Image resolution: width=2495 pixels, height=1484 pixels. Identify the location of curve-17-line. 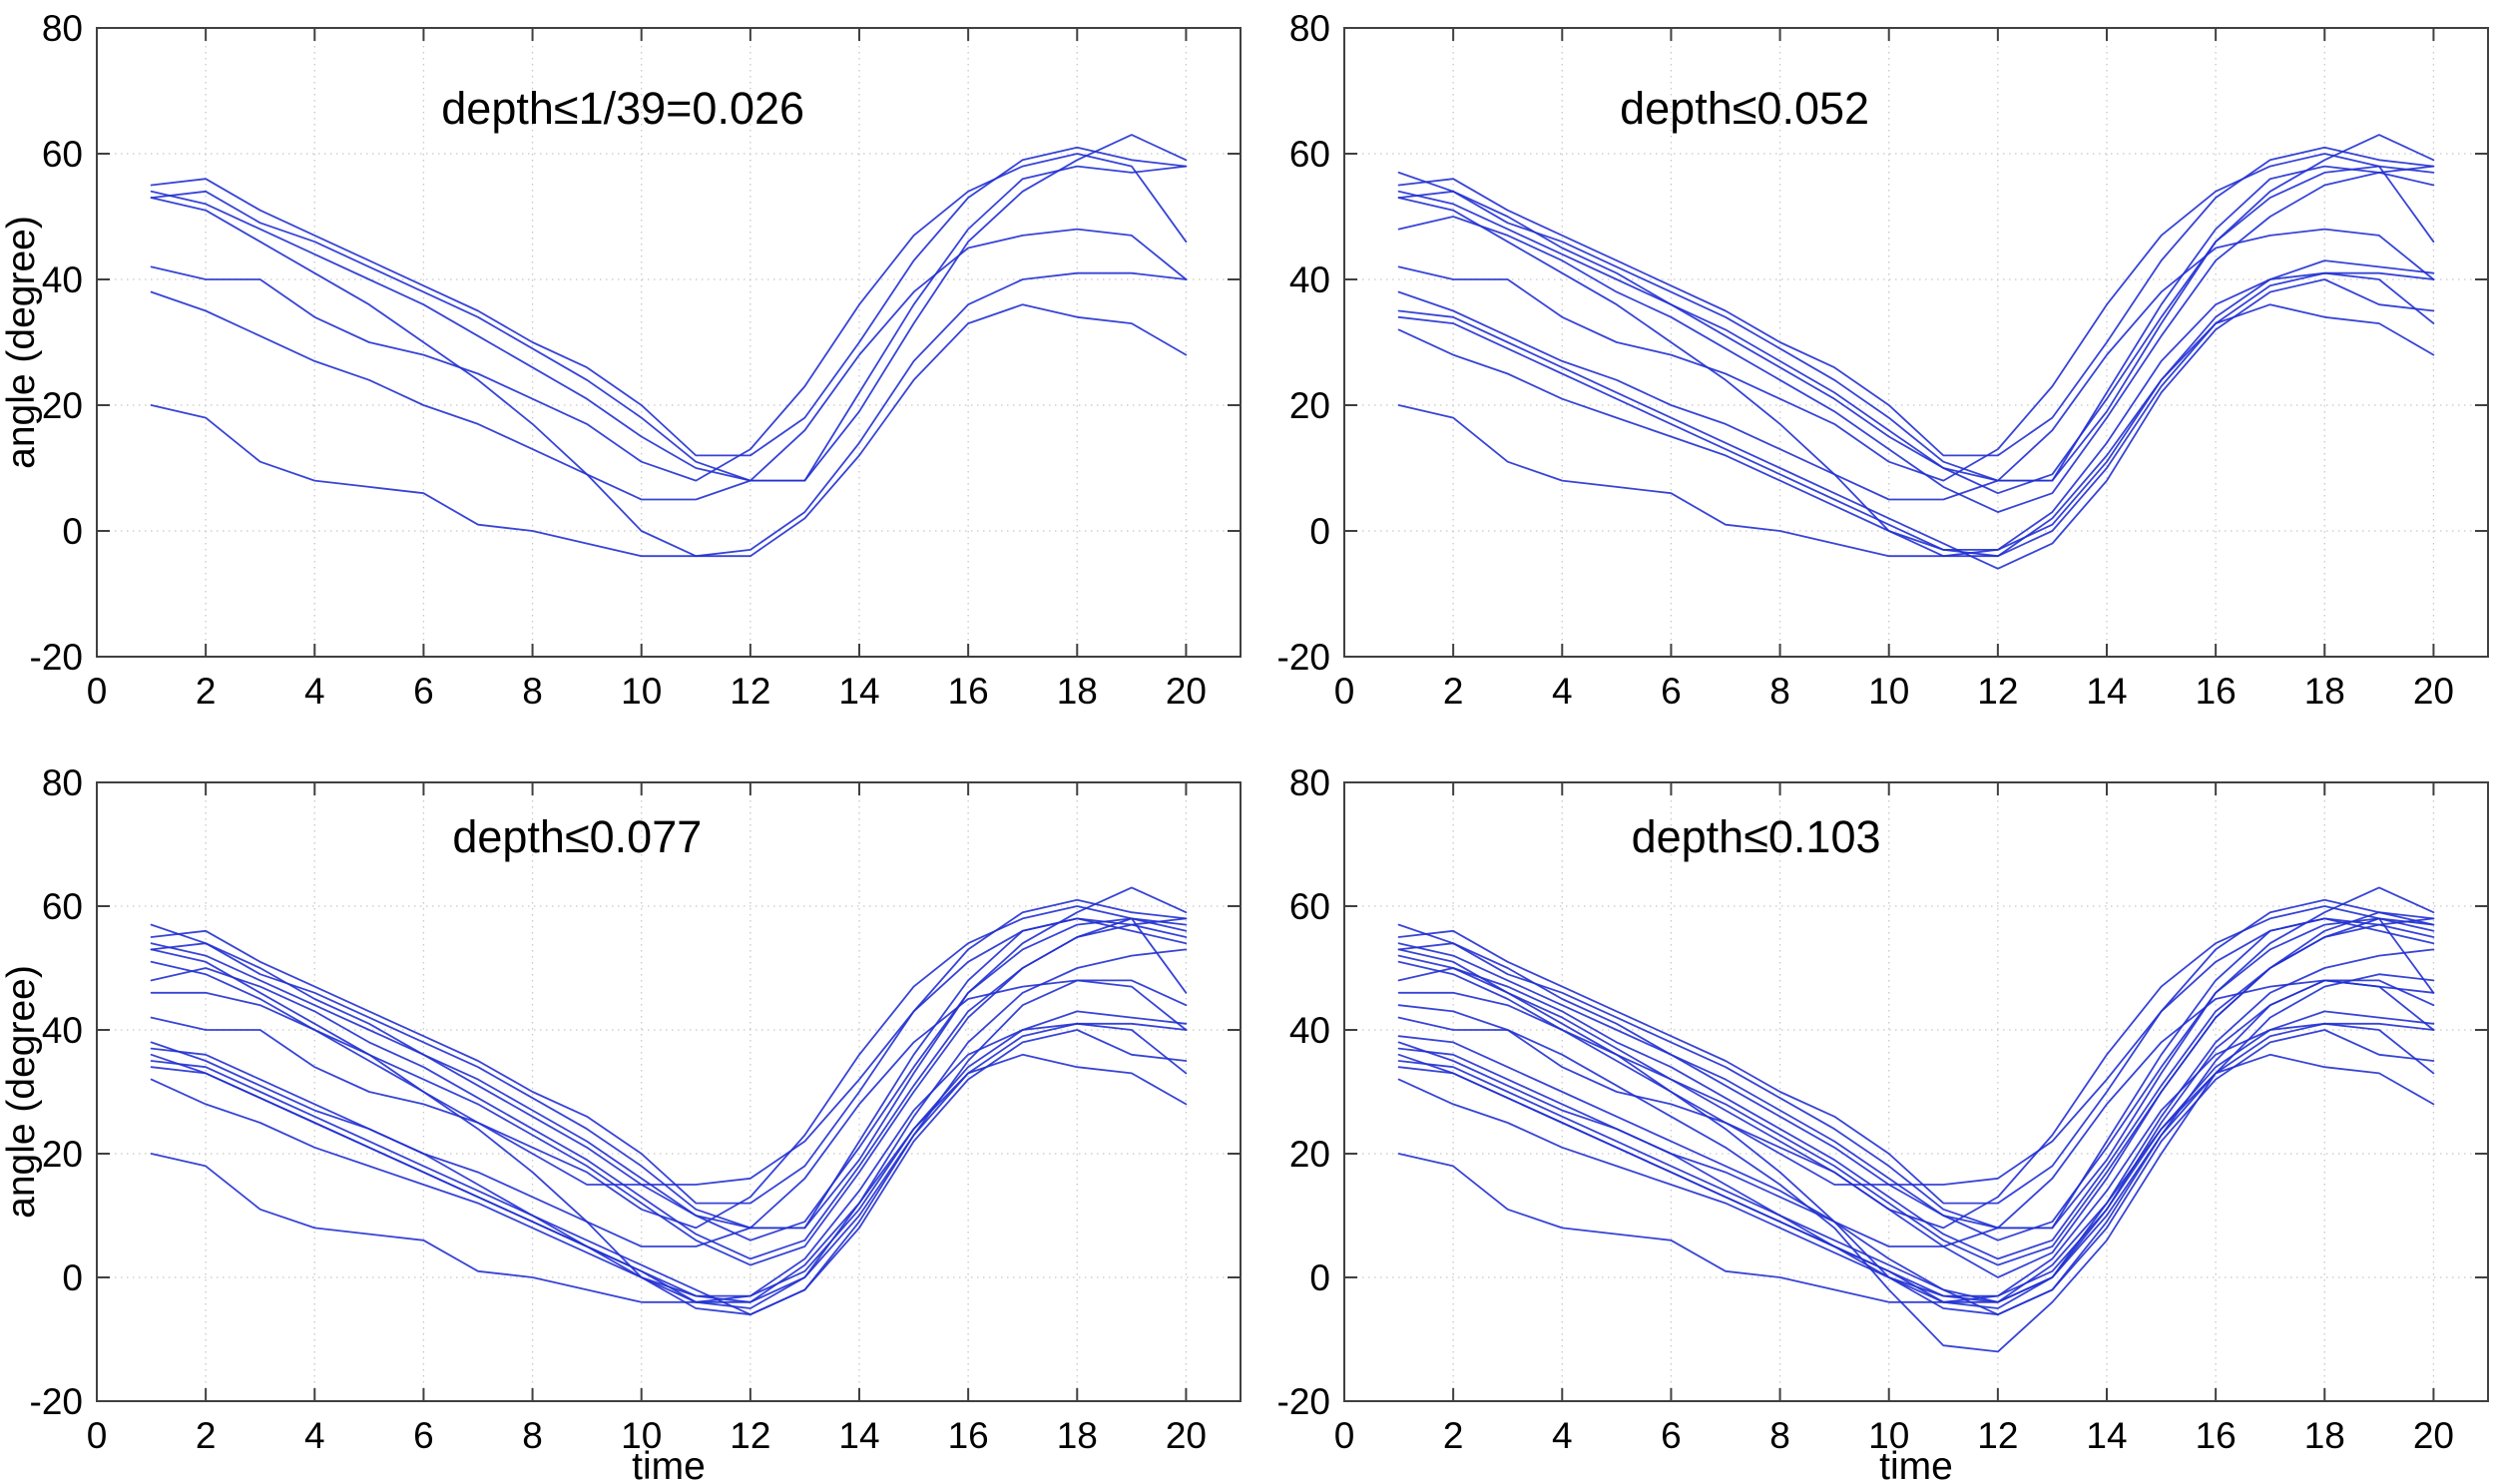
(1916, 1094).